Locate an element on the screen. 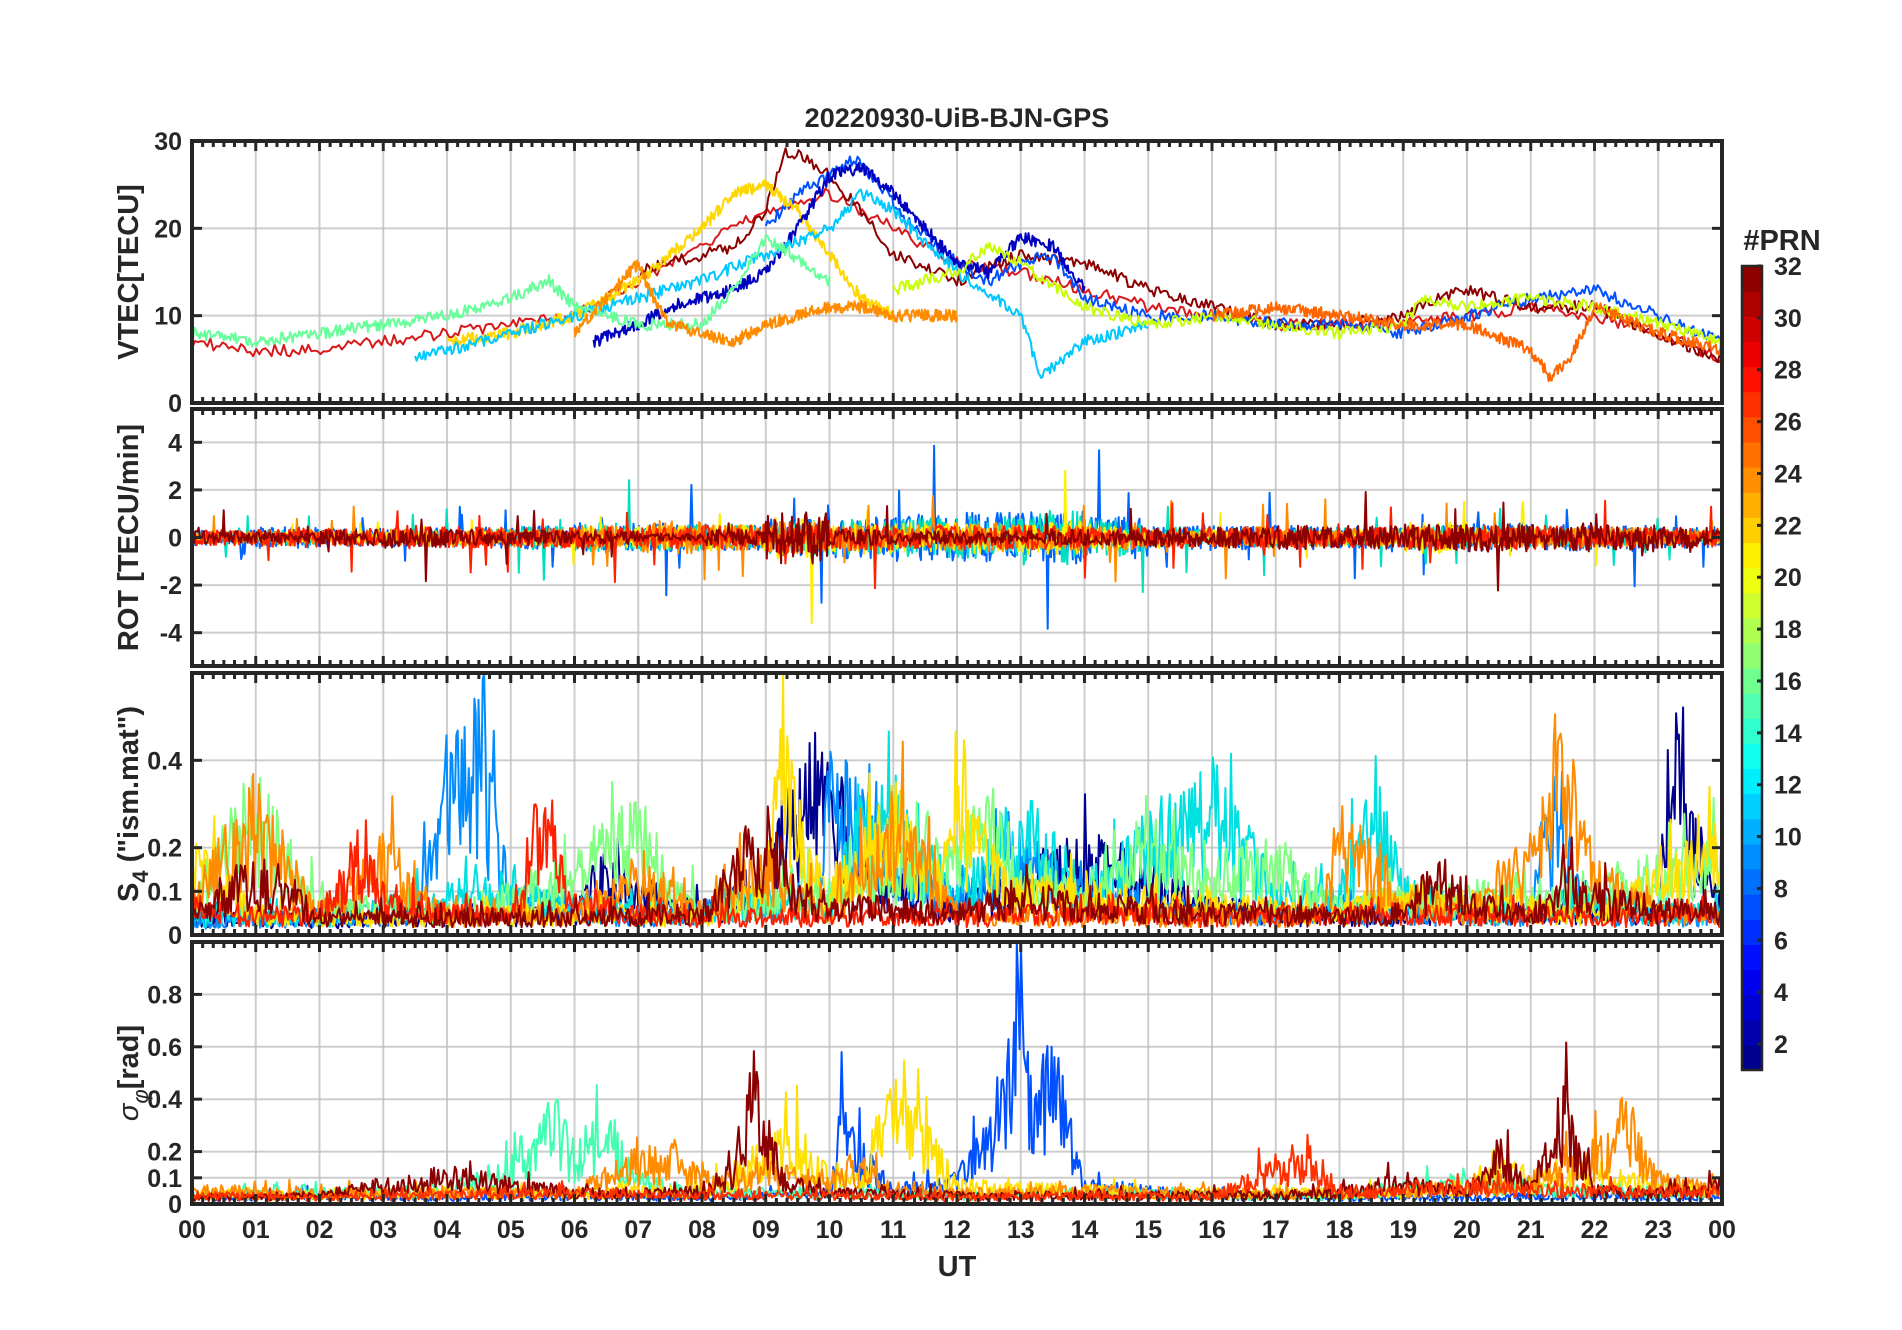 Image resolution: width=1902 pixels, height=1330 pixels. xtick-label-17: 17 is located at coordinates (1276, 1230).